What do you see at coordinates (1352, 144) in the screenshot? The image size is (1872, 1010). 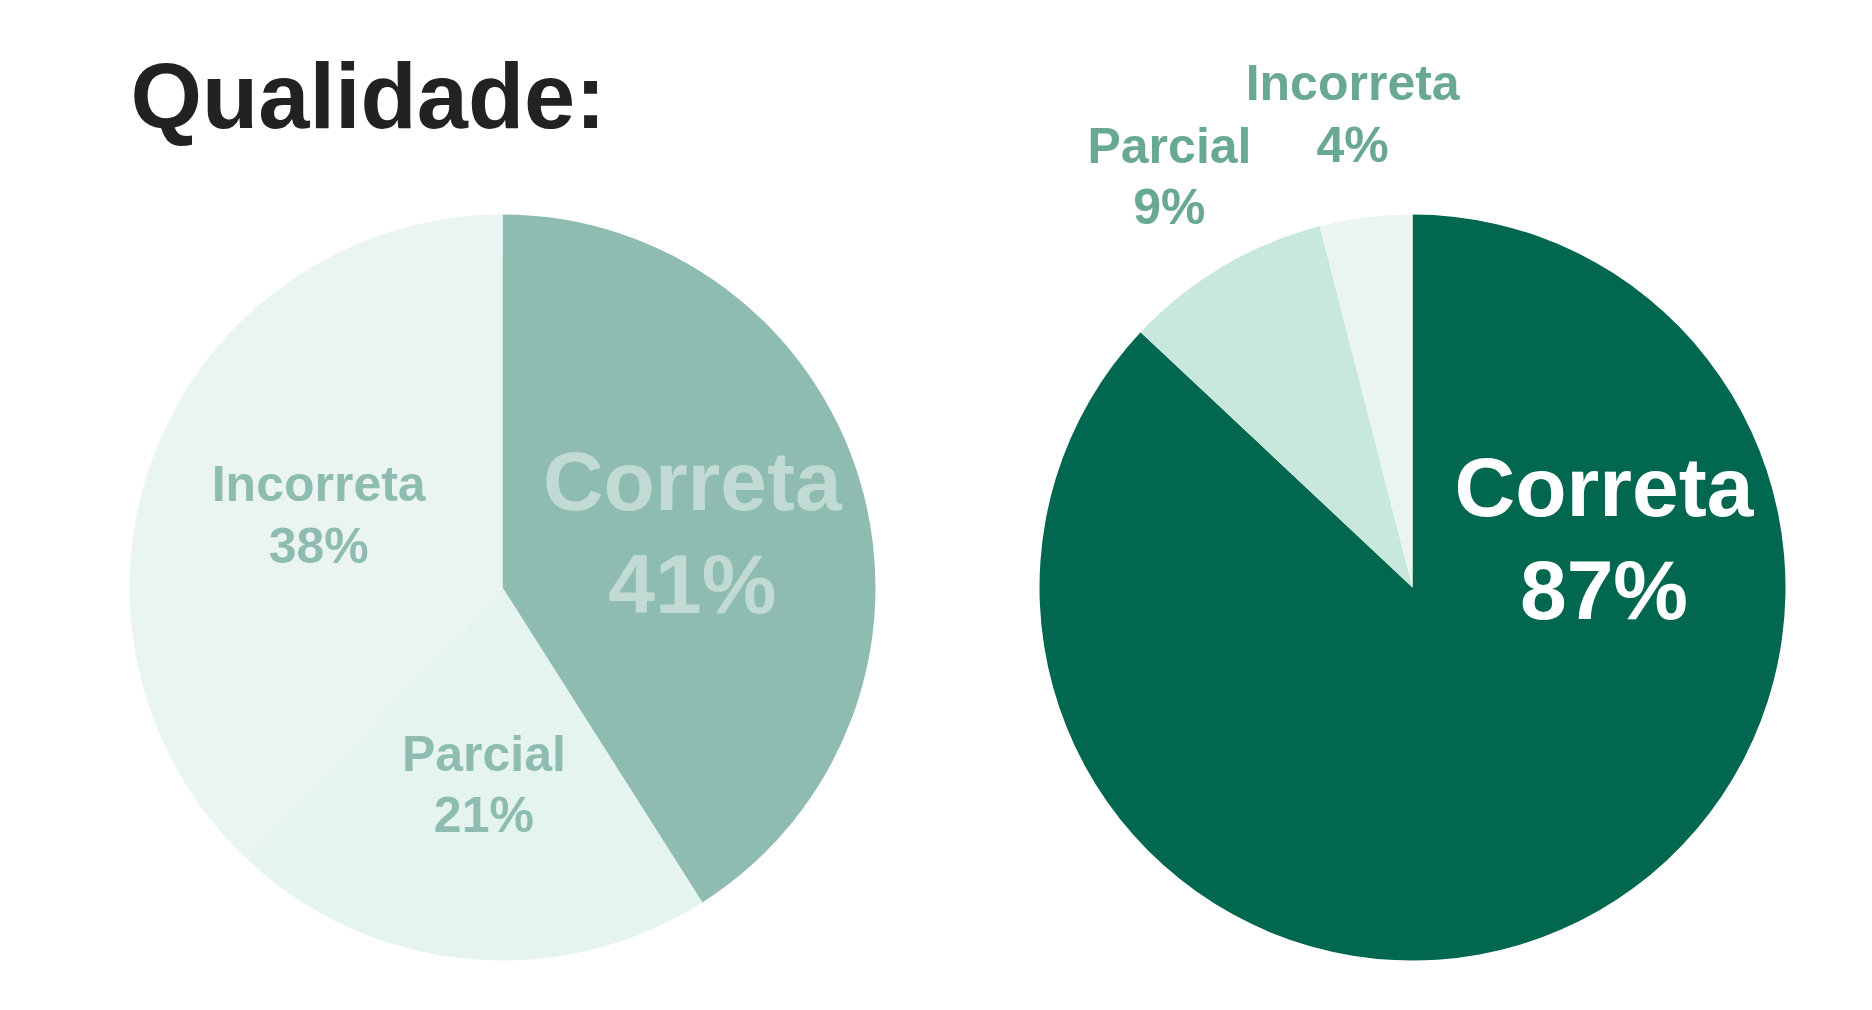 I see `data-label: 4%` at bounding box center [1352, 144].